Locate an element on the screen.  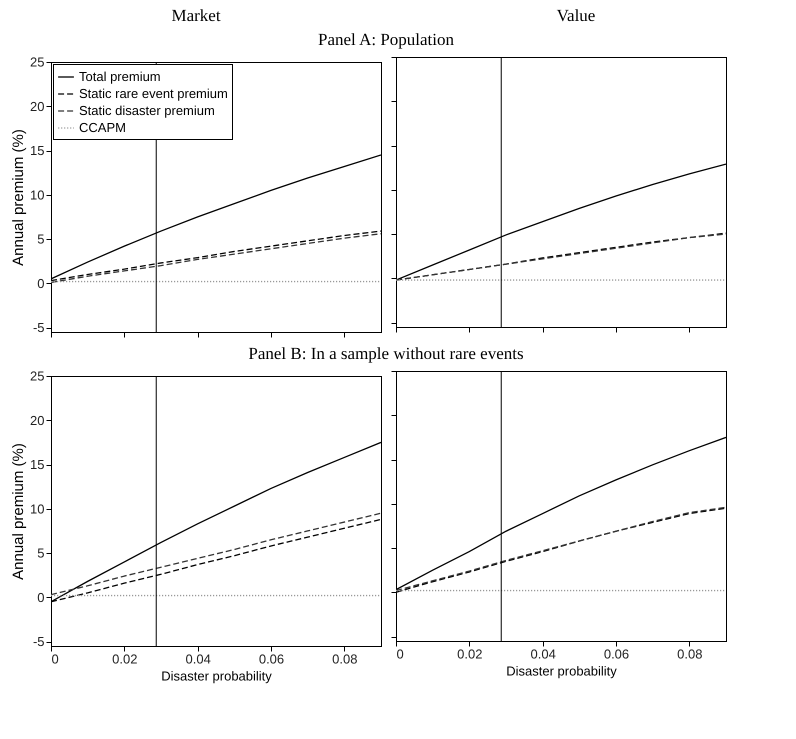
chart-title: Value is located at coordinates (576, 16).